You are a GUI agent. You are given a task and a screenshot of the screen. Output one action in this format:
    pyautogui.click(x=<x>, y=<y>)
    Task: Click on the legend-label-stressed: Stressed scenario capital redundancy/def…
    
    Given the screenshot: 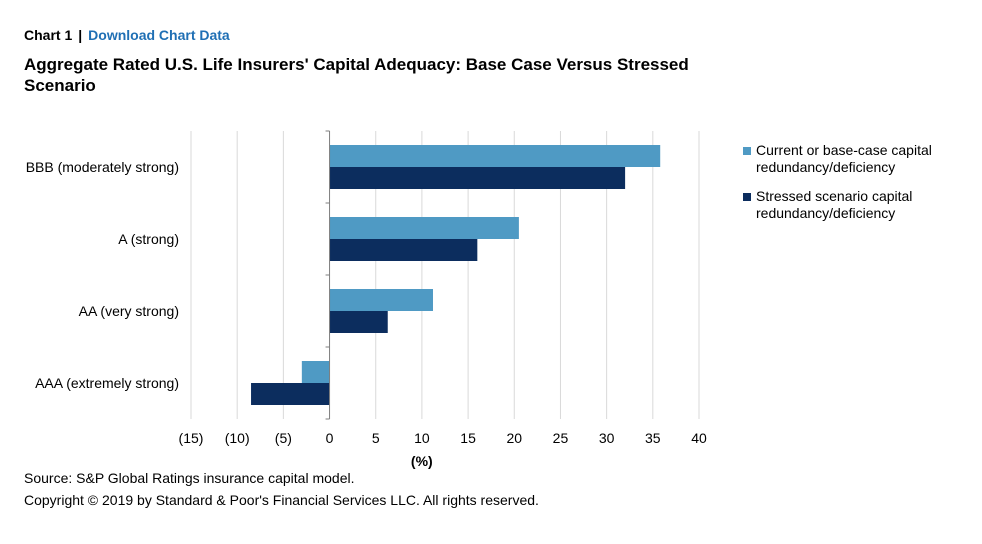 What is the action you would take?
    pyautogui.click(x=834, y=204)
    